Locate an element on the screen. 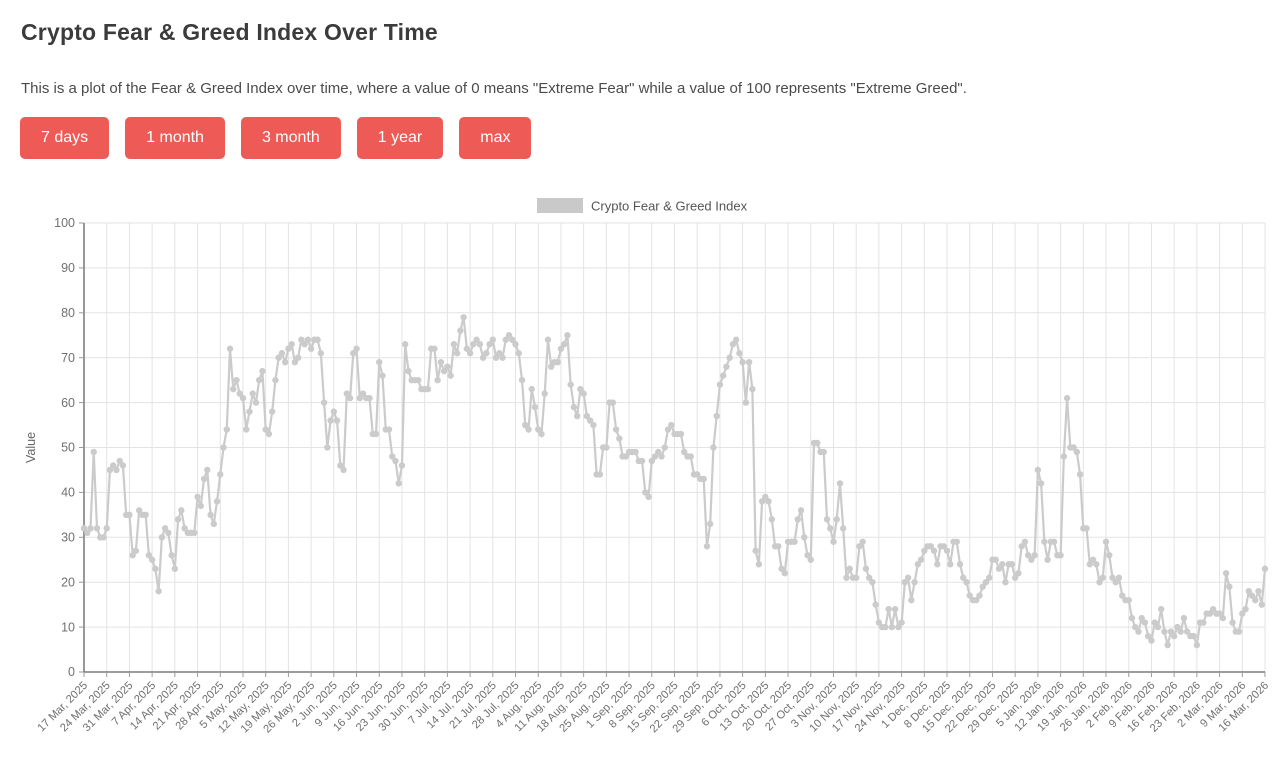  range-button-1-month: 1 month is located at coordinates (175, 138).